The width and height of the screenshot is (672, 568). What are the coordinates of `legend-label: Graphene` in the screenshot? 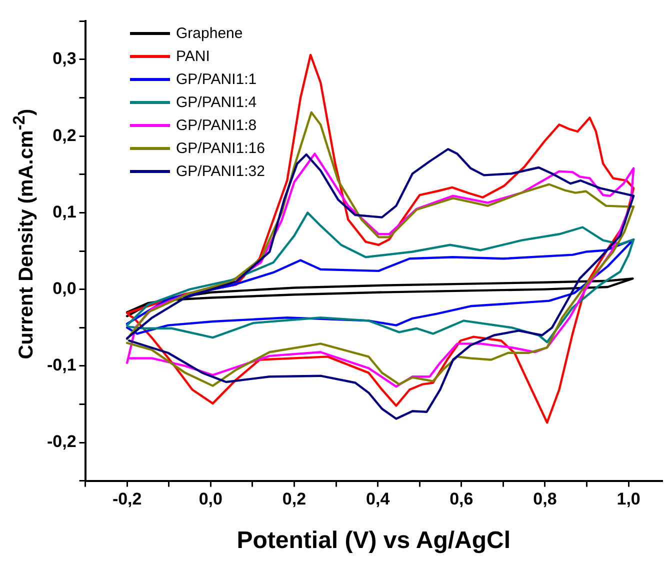 It's located at (209, 34).